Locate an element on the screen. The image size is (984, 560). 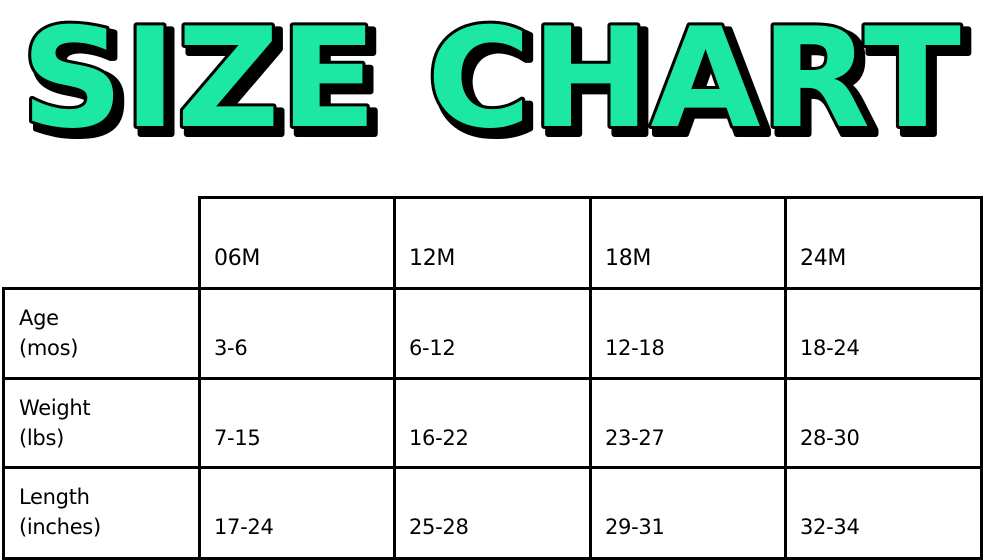
row-label: Weight is located at coordinates (55, 408).